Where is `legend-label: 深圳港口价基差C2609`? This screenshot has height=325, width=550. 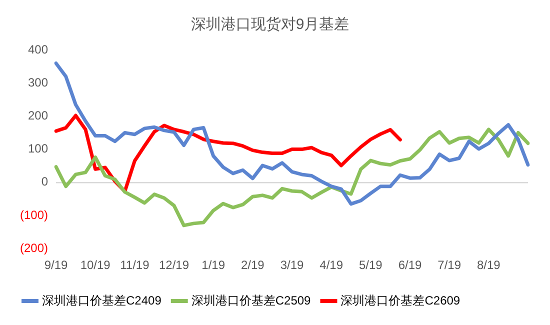 legend-label: 深圳港口价基差C2609 is located at coordinates (400, 300).